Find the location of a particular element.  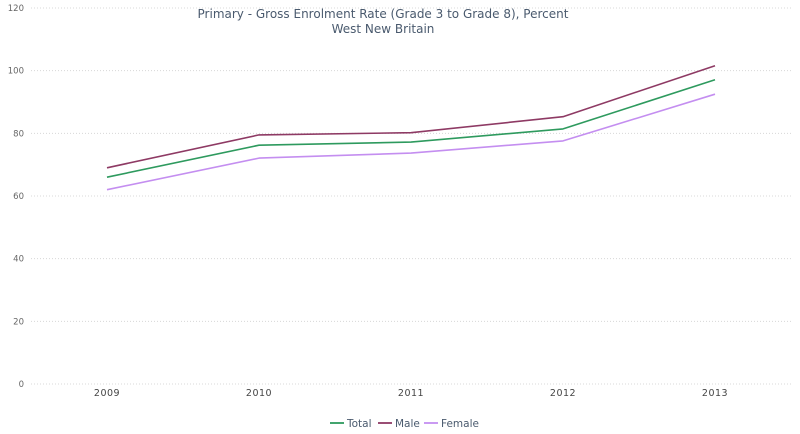

y-tick-label: 0 is located at coordinates (21, 385).